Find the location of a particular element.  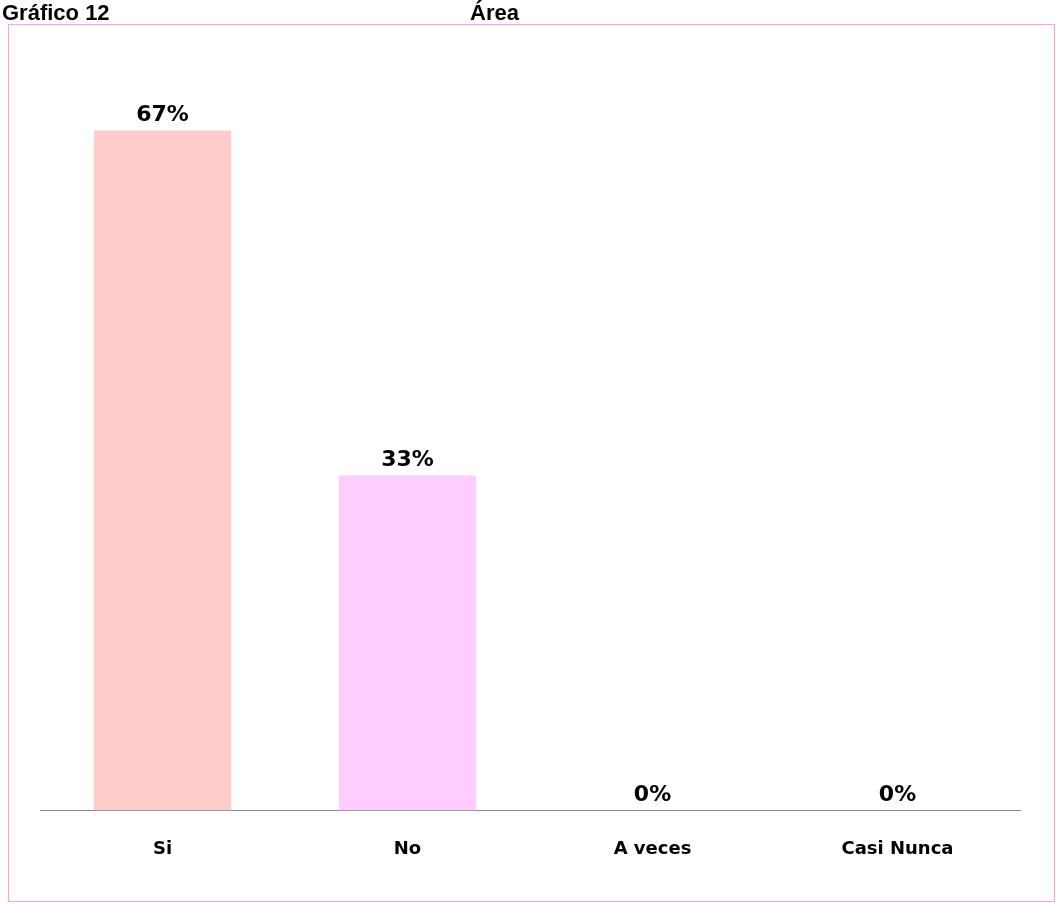

x-tick-label: No is located at coordinates (407, 847).